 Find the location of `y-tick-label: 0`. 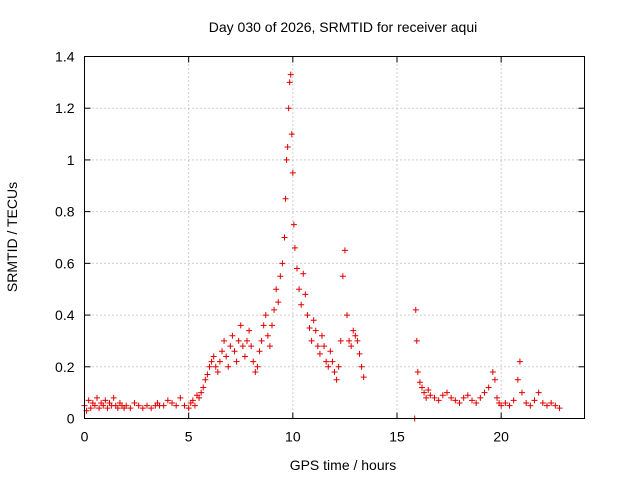

y-tick-label: 0 is located at coordinates (71, 419).